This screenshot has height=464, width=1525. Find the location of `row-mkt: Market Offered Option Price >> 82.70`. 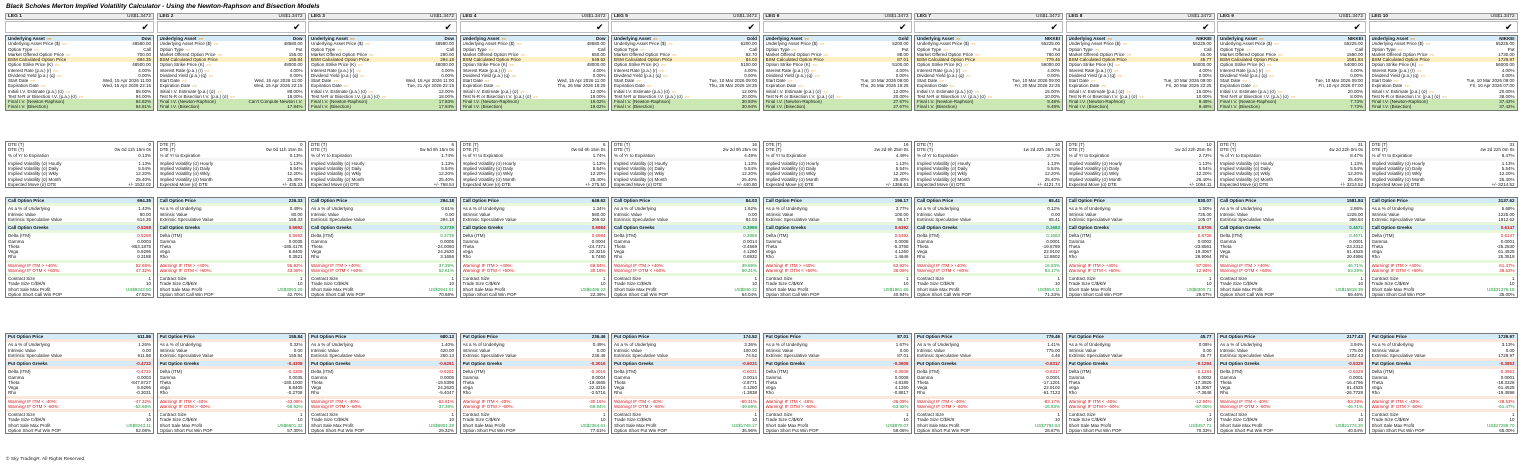

row-mkt: Market Offered Option Price >> 82.70 is located at coordinates (685, 54).